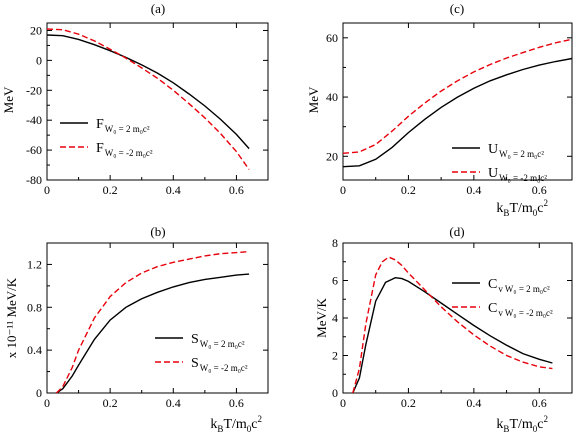 Image resolution: width=580 pixels, height=436 pixels. Describe the element at coordinates (34, 150) in the screenshot. I see `y-tick-label: -60` at that location.